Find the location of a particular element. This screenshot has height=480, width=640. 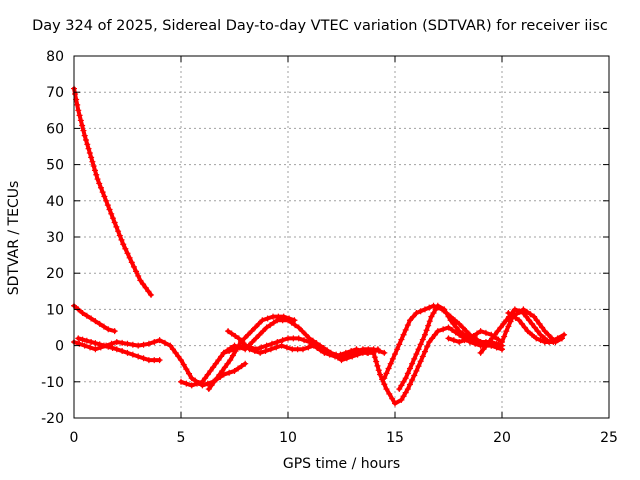

y-tick-label: 20 is located at coordinates (55, 274).